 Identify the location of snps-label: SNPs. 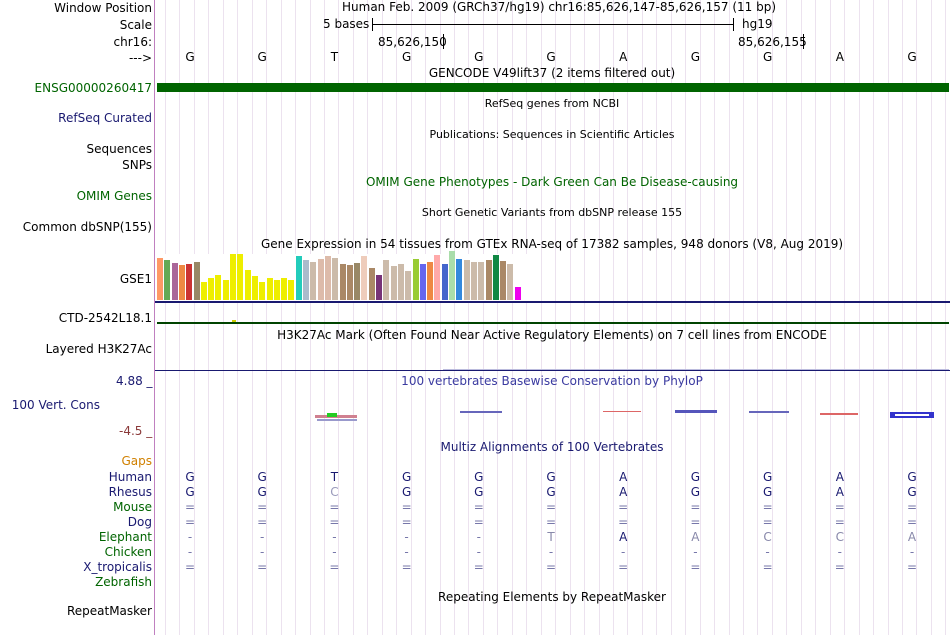
(137, 165).